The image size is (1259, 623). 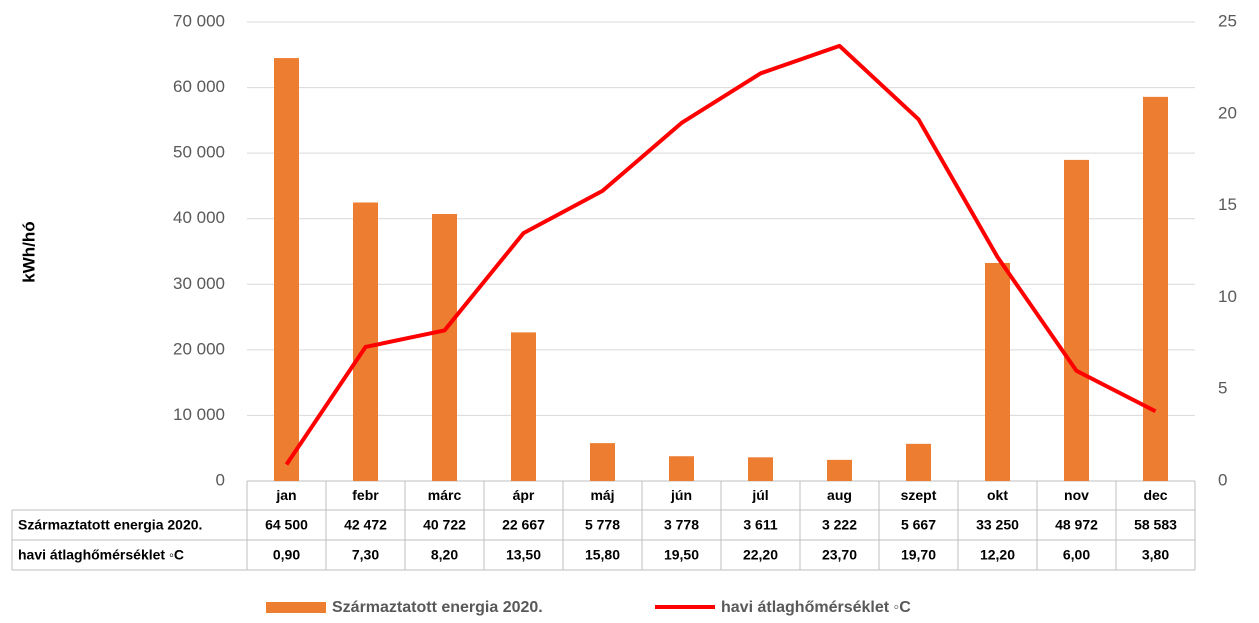 I want to click on y2-tick-label: 0, so click(x=1222, y=479).